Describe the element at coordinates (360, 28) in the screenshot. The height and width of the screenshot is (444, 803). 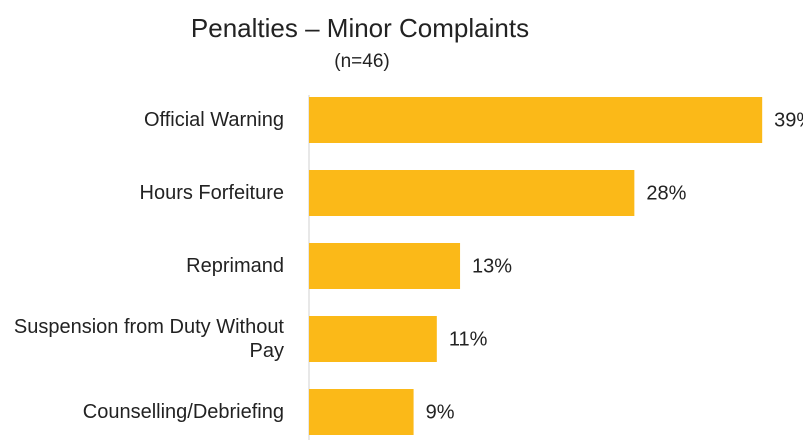
I see `chart-title: Penalties – Minor Complaints` at that location.